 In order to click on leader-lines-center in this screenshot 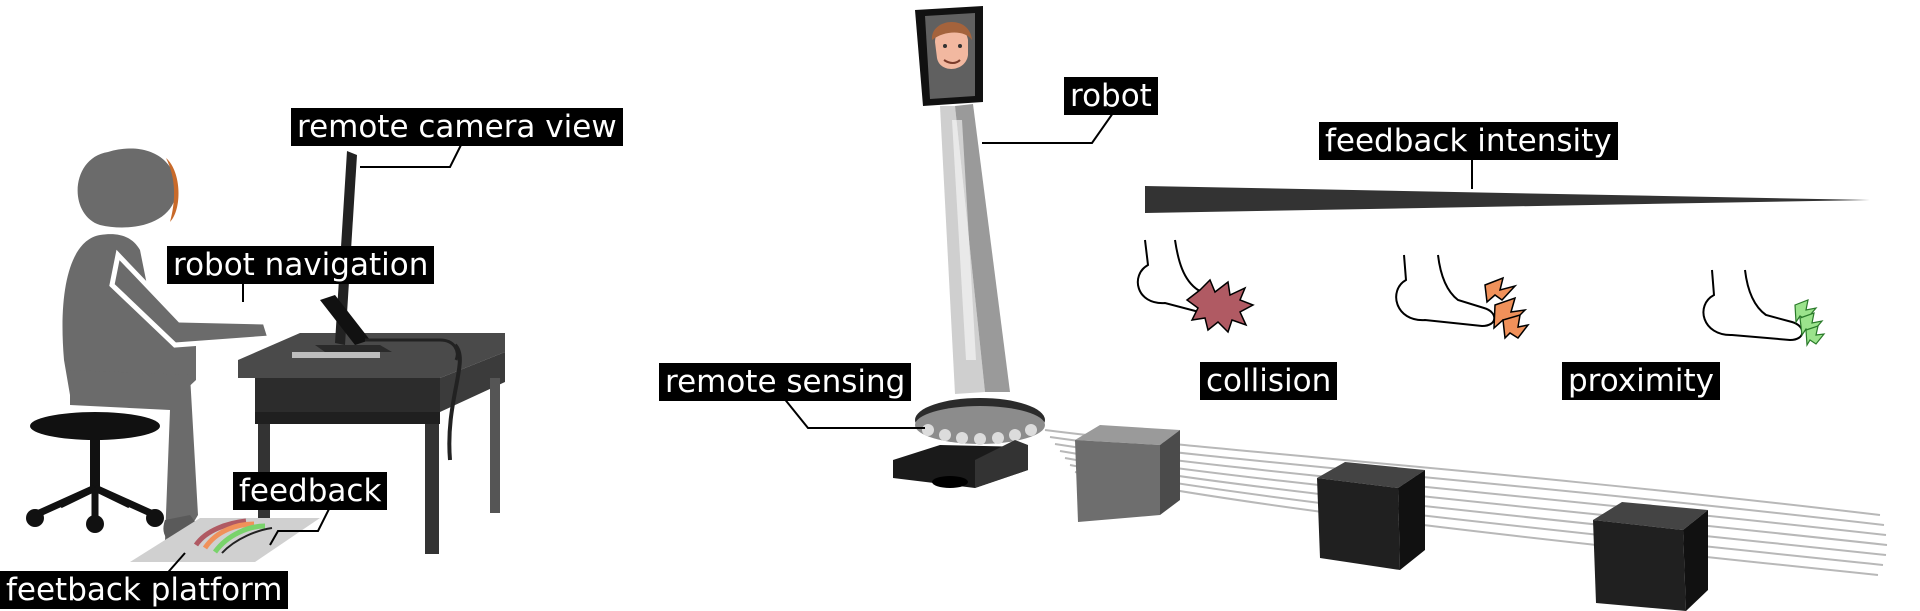, I will do `click(948, 270)`.